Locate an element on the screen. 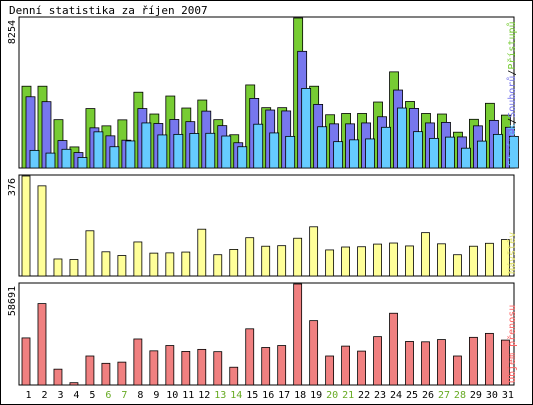 The height and width of the screenshot is (405, 533). bar-stránek-18 is located at coordinates (306, 128).